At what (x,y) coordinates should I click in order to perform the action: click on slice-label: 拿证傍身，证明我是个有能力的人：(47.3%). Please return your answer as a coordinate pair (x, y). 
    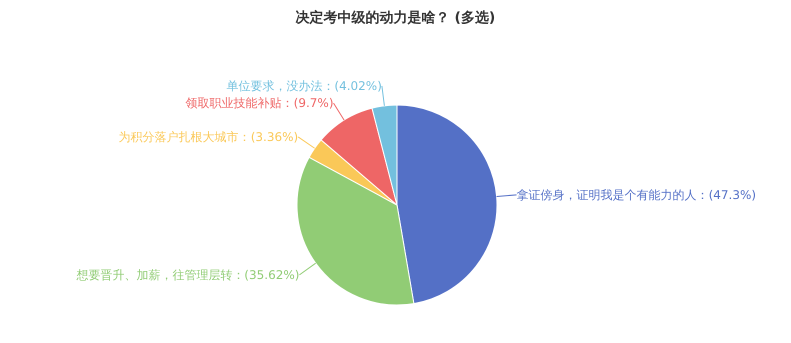
    Looking at the image, I should click on (636, 195).